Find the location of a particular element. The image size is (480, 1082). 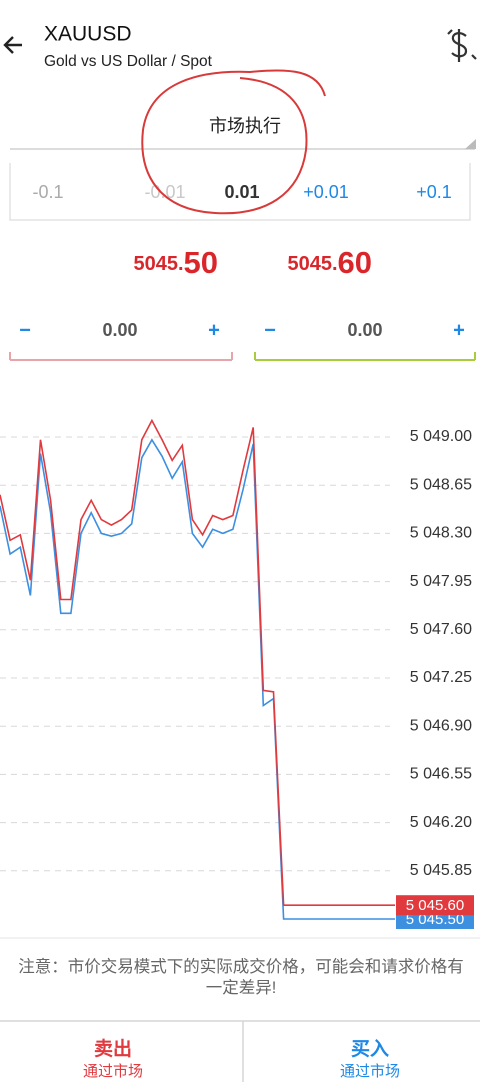

symbol: XAUUSD is located at coordinates (88, 34).